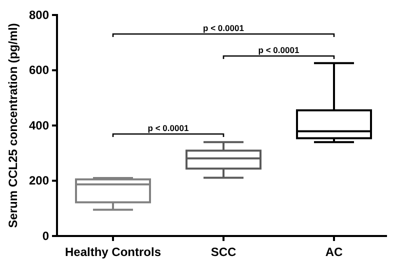  What do you see at coordinates (223, 252) in the screenshot?
I see `x-tick-label: SCC` at bounding box center [223, 252].